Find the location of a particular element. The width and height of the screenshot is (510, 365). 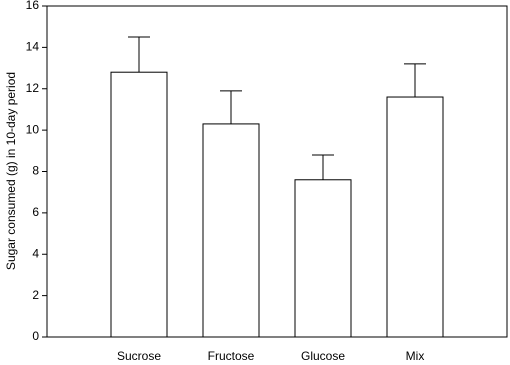

y-tick-label: 16 is located at coordinates (33, 6).